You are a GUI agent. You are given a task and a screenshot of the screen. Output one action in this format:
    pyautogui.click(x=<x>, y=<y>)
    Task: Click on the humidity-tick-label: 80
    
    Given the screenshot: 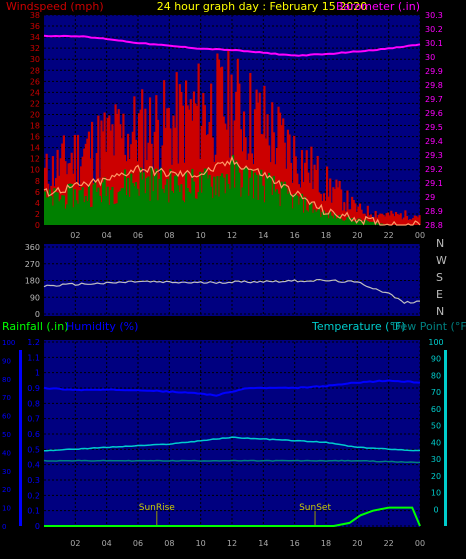 What is the action you would take?
    pyautogui.click(x=6, y=380)
    